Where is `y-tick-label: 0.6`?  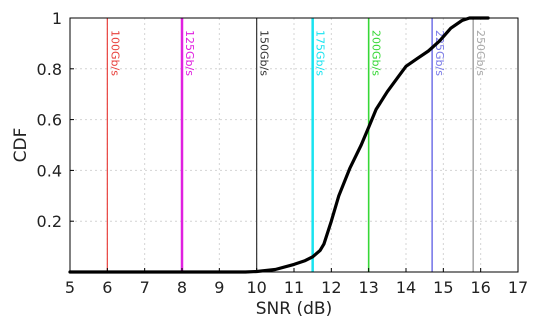
y-tick-label: 0.6 is located at coordinates (49, 120).